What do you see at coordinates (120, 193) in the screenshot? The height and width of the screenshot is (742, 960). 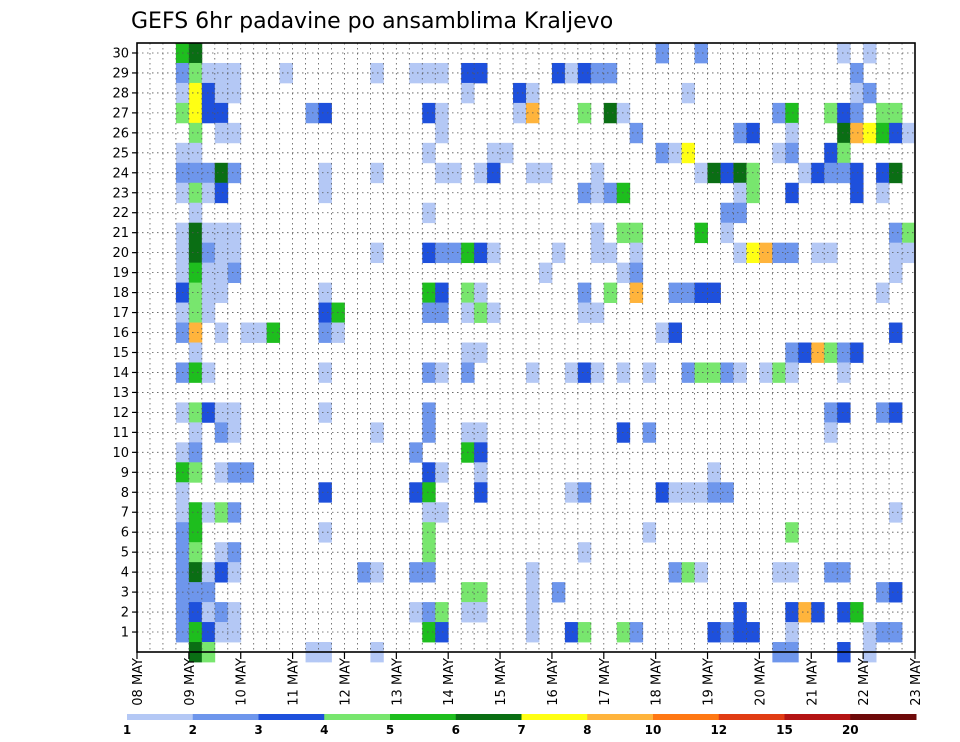 I see `y-tick-label: 23` at bounding box center [120, 193].